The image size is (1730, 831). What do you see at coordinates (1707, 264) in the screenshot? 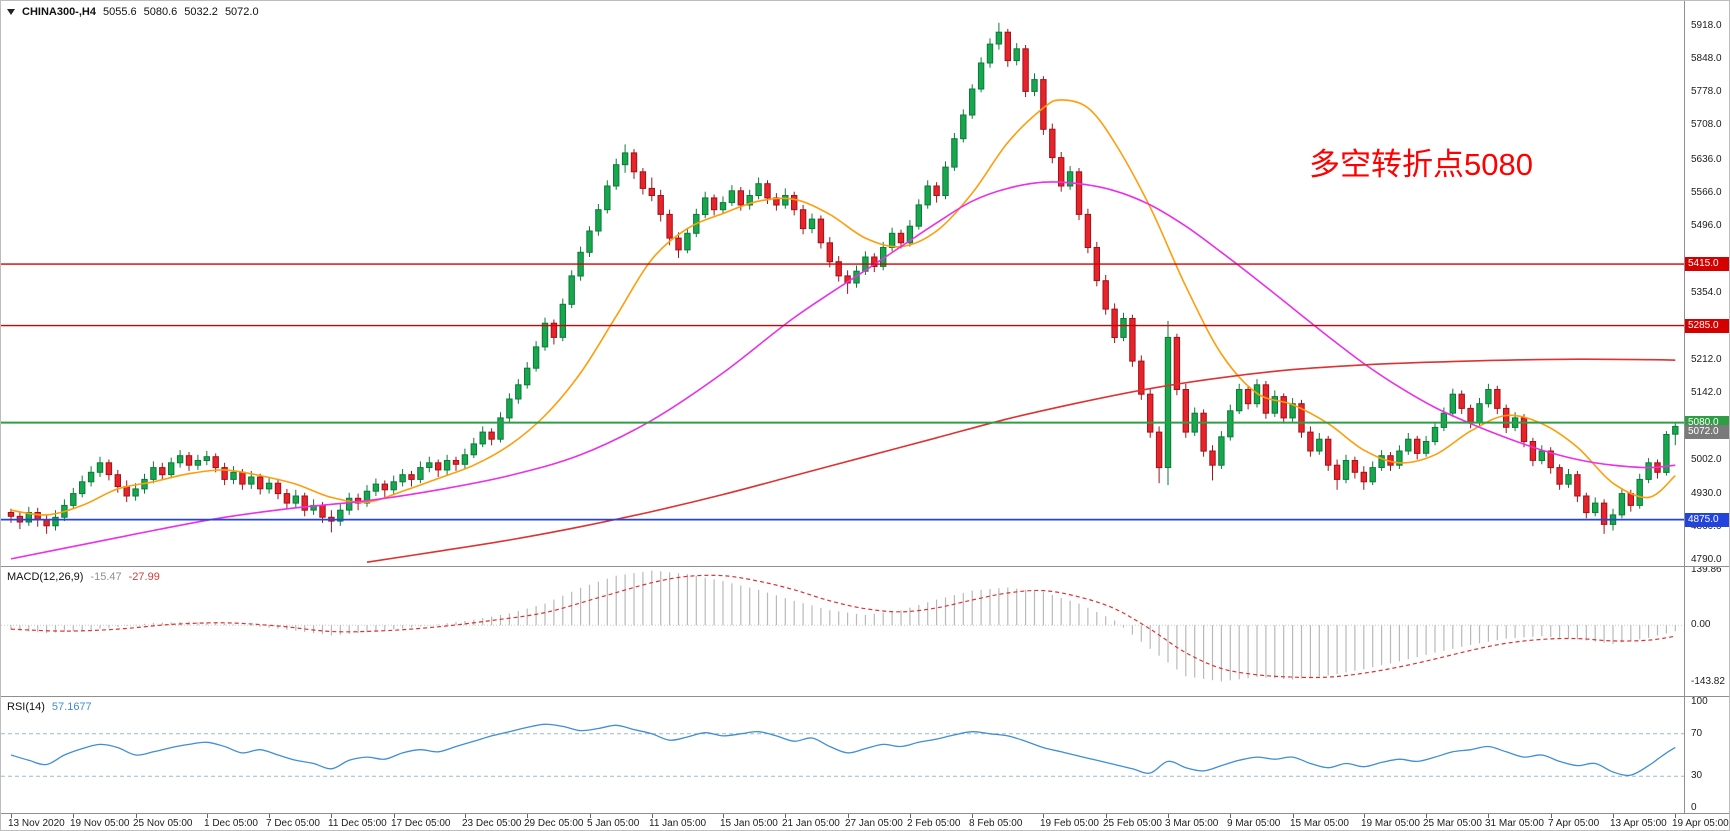
I see `hline-badge-5415.0: 5415.0` at bounding box center [1707, 264].